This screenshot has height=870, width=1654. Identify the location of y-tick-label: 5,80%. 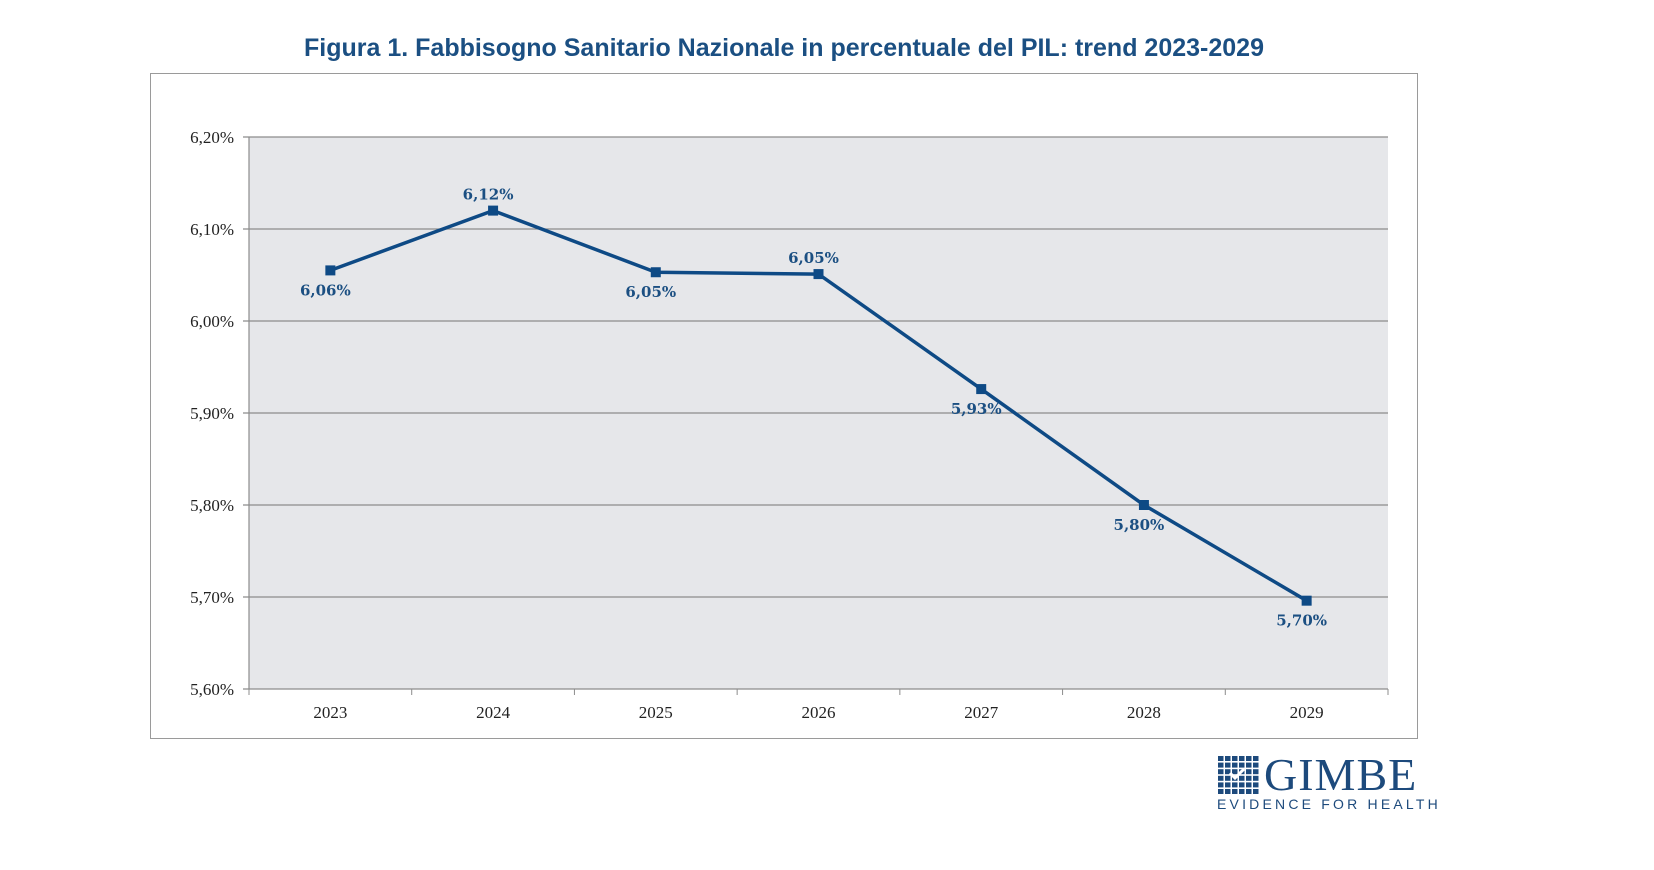
(212, 505).